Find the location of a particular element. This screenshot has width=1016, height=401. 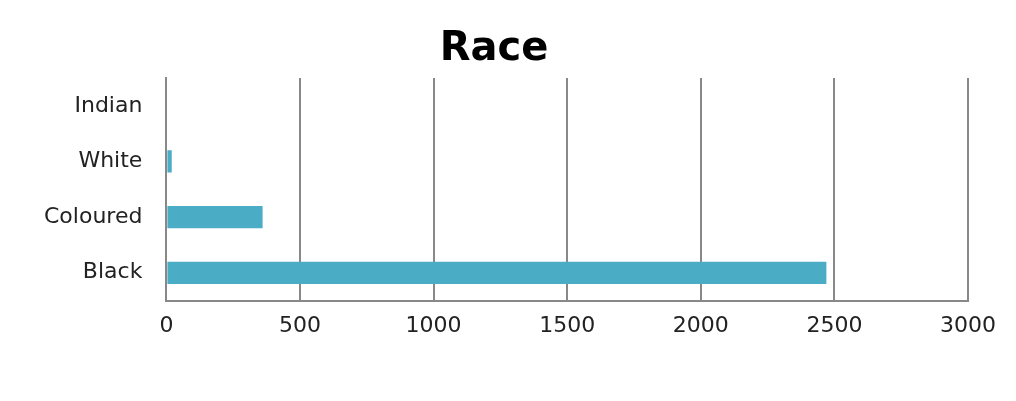

x-tick-label: 2500 is located at coordinates (834, 324).